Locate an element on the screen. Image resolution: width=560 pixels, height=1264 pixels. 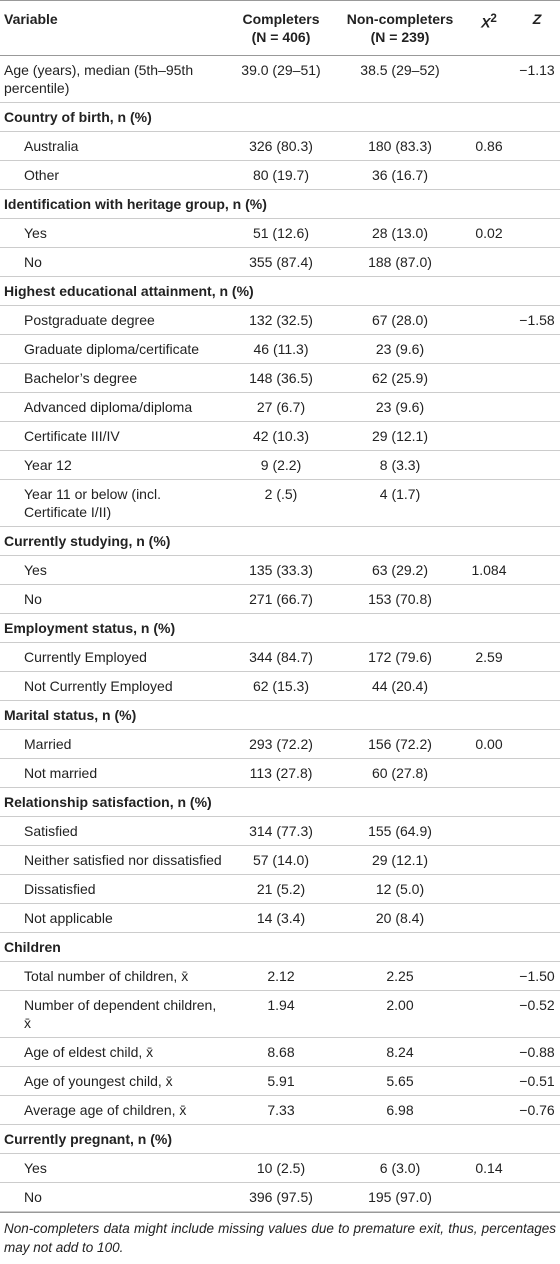
cell: 355 (87.4) is located at coordinates (281, 262).